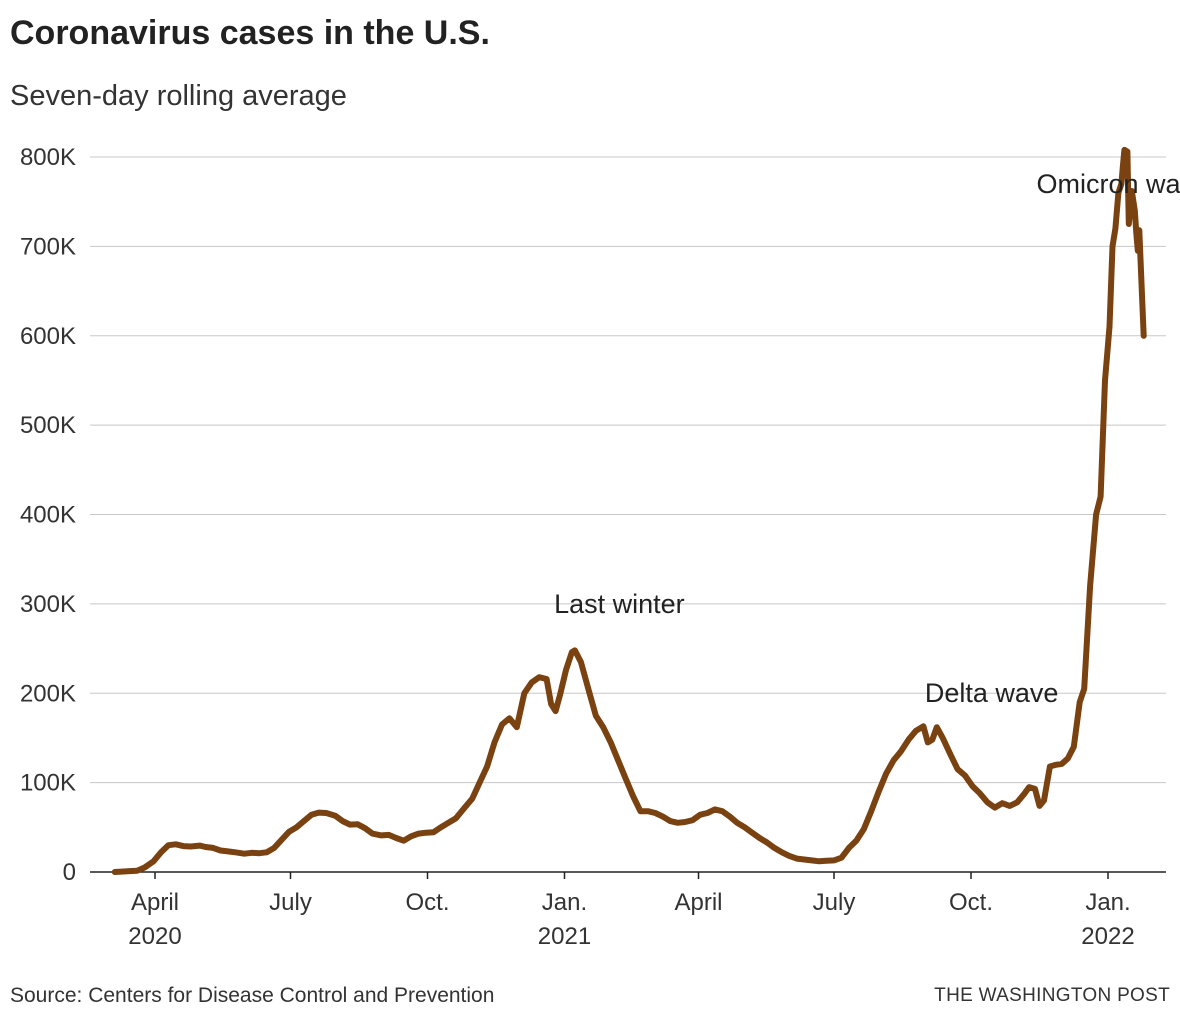  I want to click on y-tick-label: 600K, so click(48, 336).